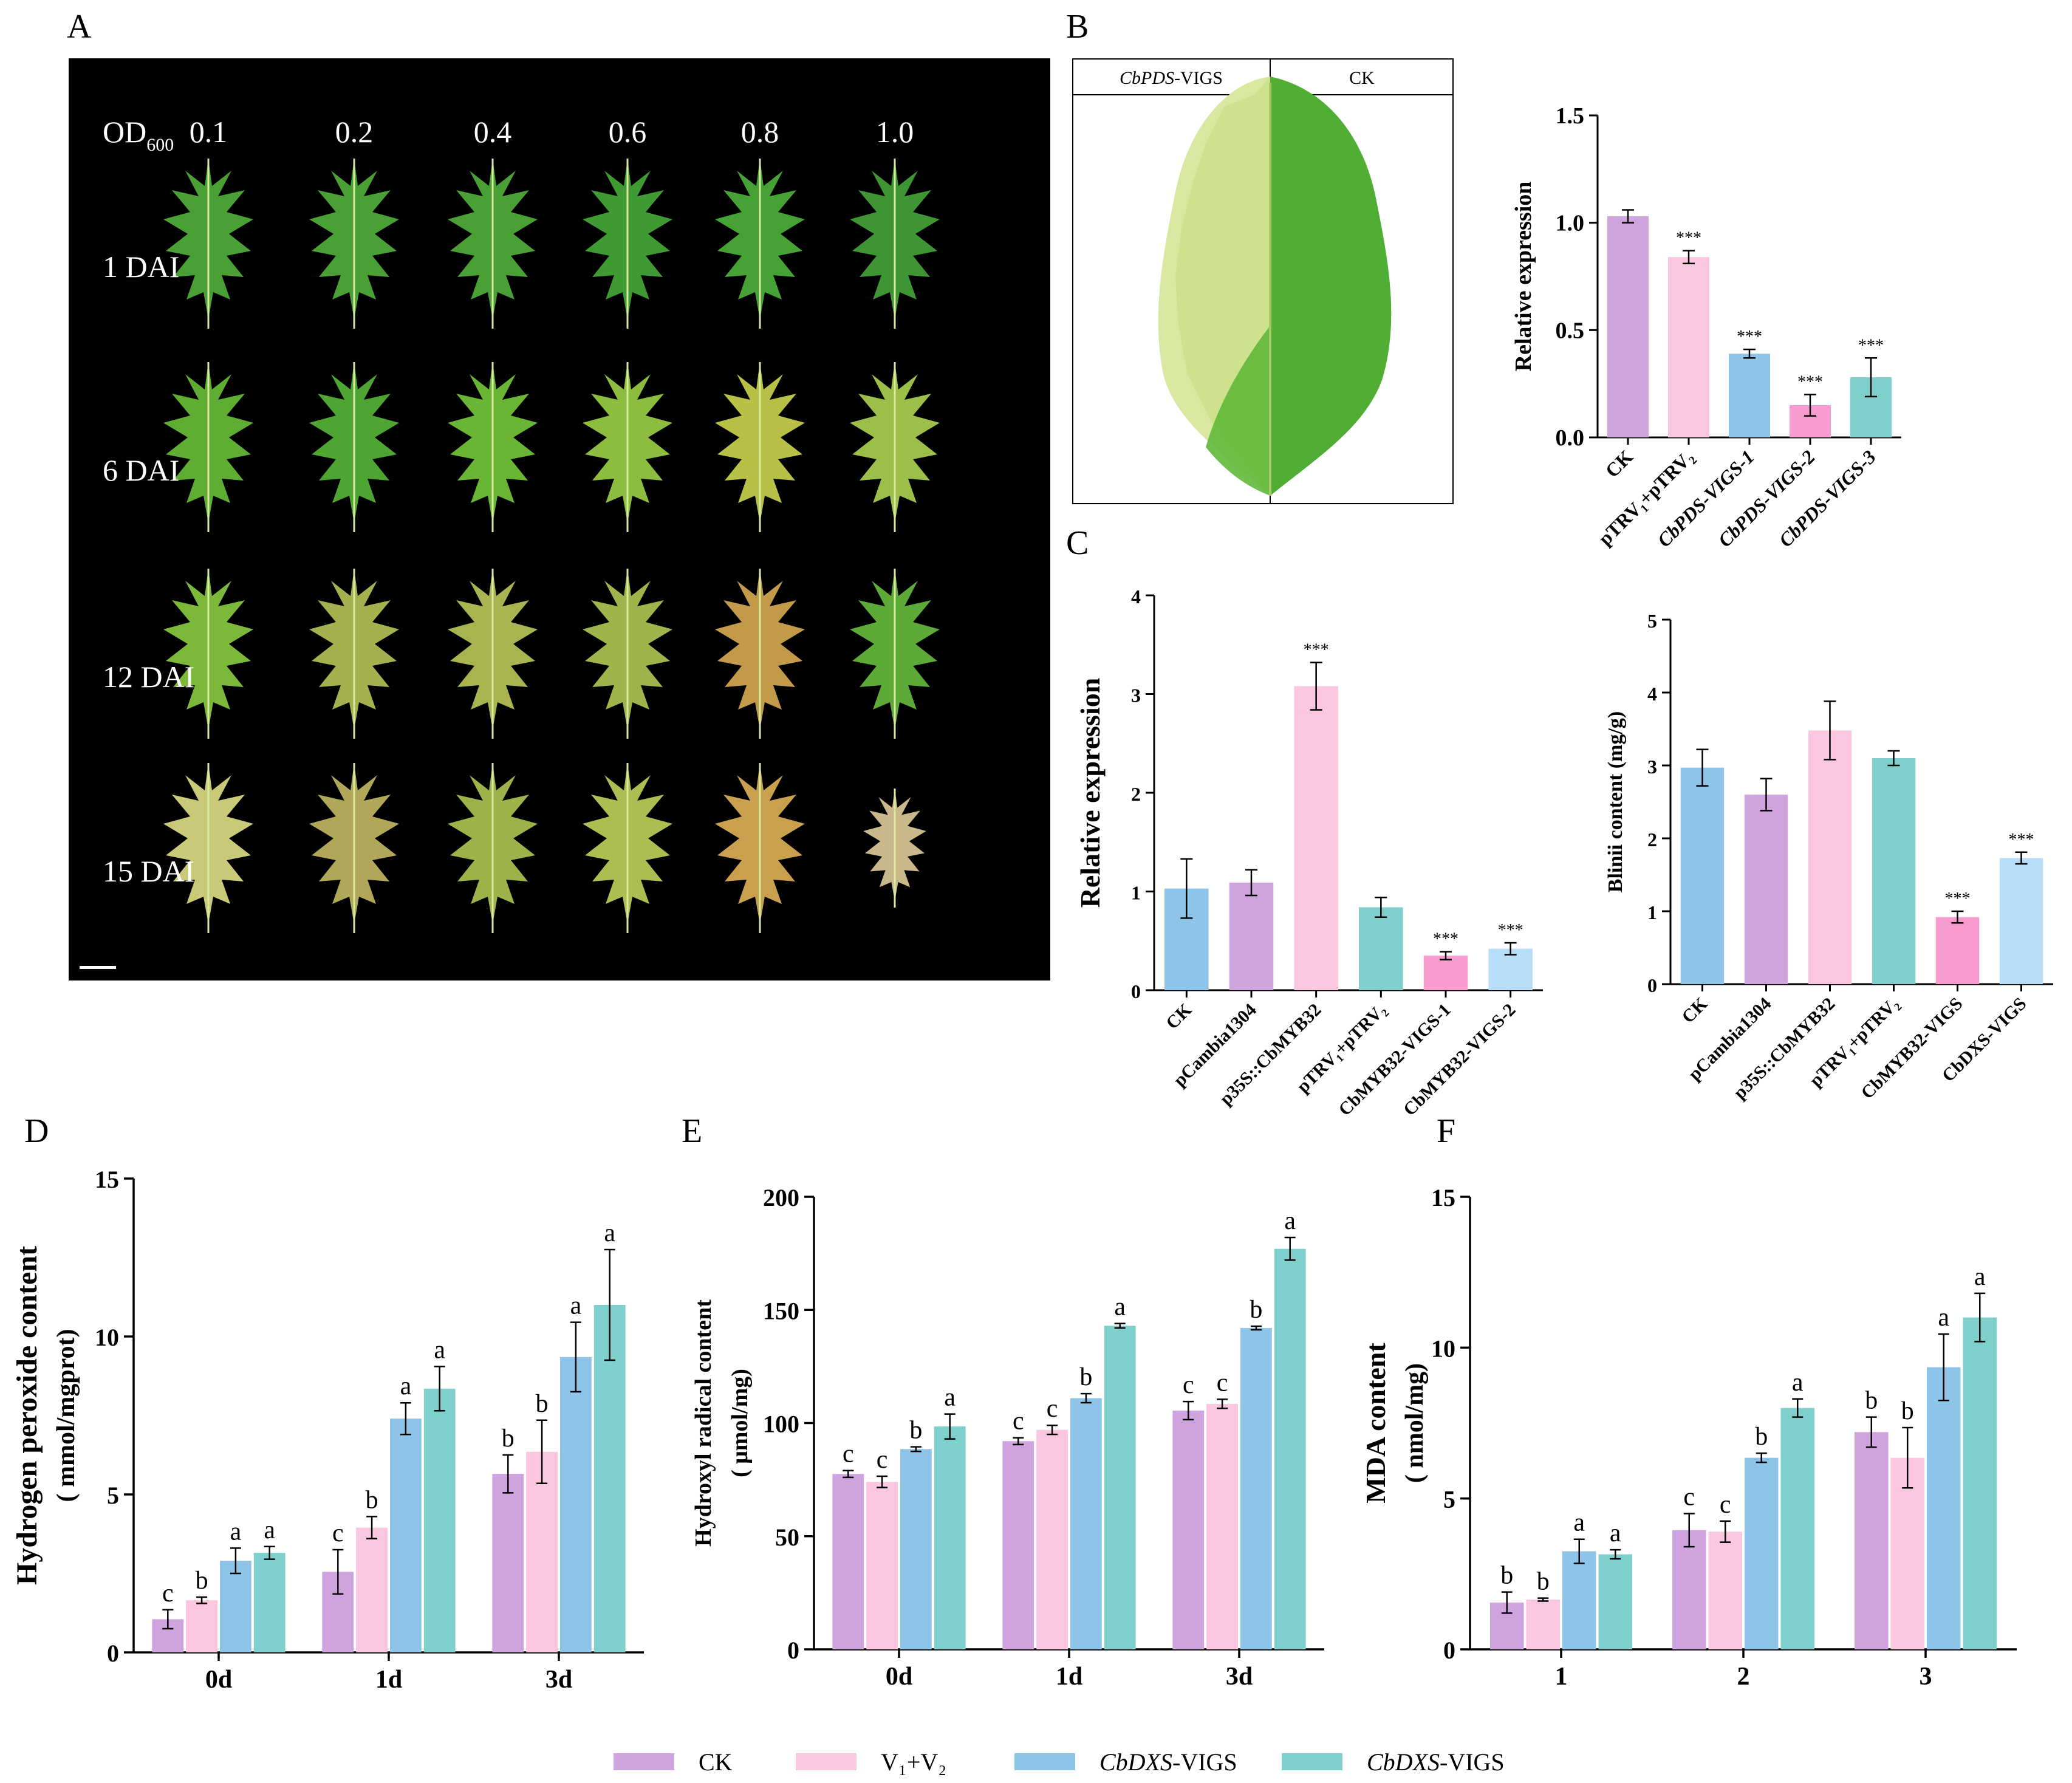 The width and height of the screenshot is (2072, 1783). Describe the element at coordinates (1415, 1423) in the screenshot. I see `y-axis-unit-label: ( nmol/mg)` at that location.